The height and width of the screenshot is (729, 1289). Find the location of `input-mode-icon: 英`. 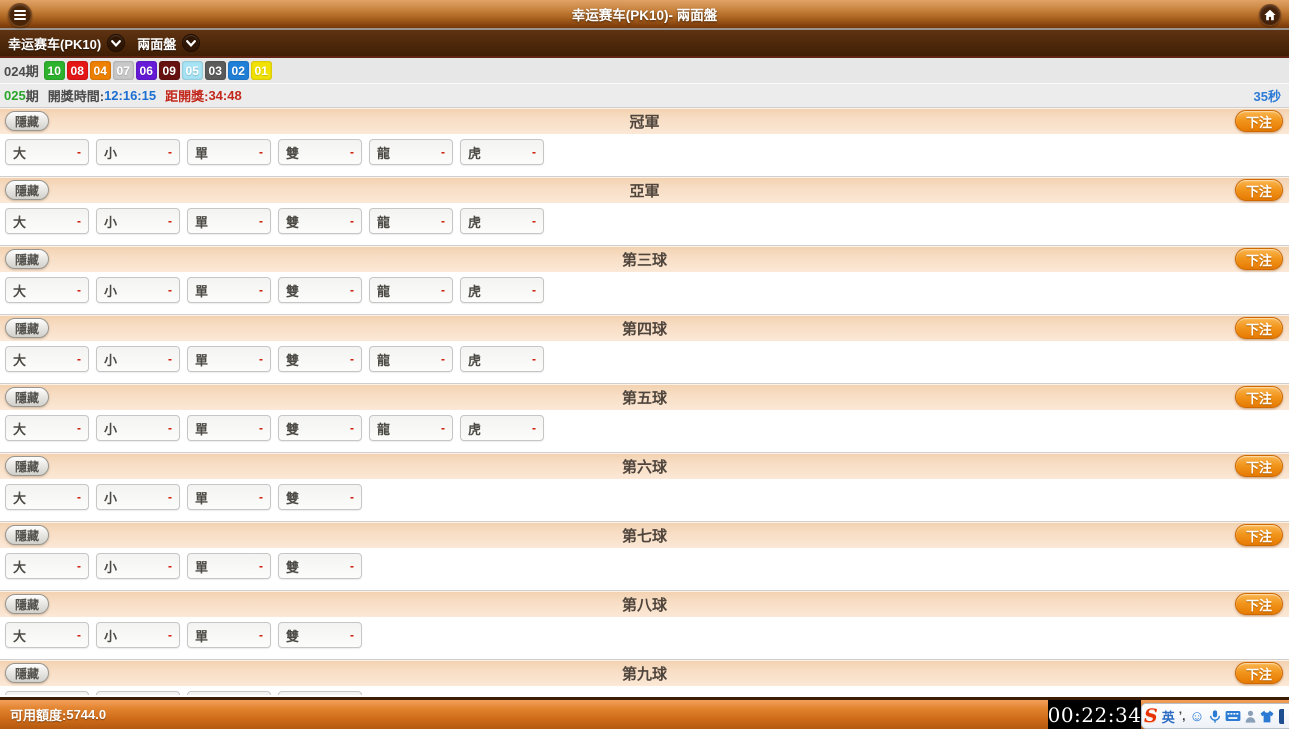

input-mode-icon: 英 is located at coordinates (1168, 717).